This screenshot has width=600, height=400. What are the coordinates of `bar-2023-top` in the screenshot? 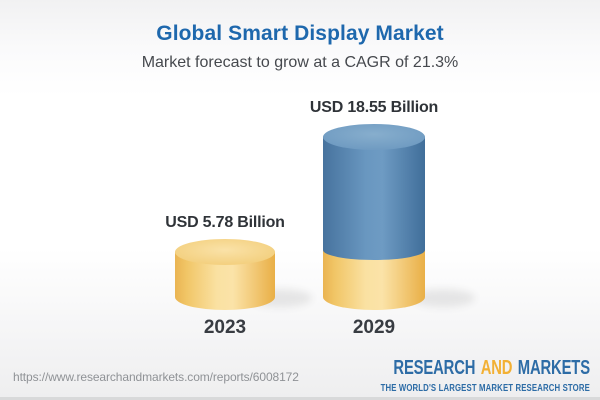 It's located at (225, 252).